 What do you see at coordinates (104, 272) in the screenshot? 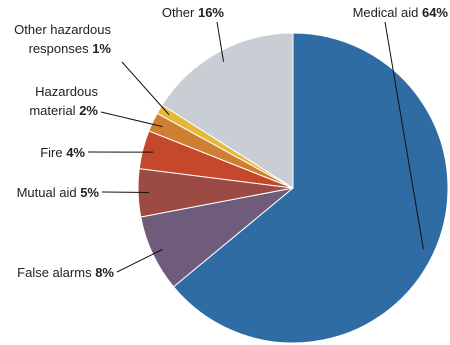
I see `value-label: 8%` at bounding box center [104, 272].